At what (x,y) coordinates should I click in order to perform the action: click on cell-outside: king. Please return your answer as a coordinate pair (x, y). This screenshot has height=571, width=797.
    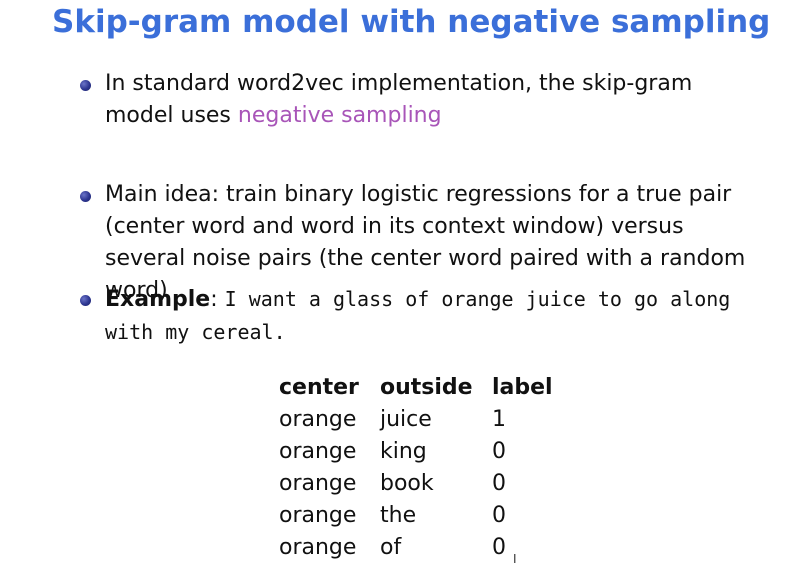
    Looking at the image, I should click on (403, 451).